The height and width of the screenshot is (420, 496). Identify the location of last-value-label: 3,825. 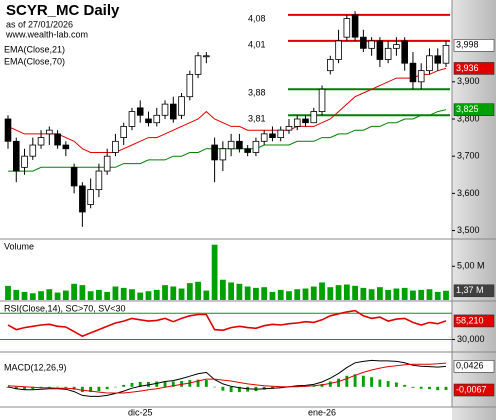
(467, 109).